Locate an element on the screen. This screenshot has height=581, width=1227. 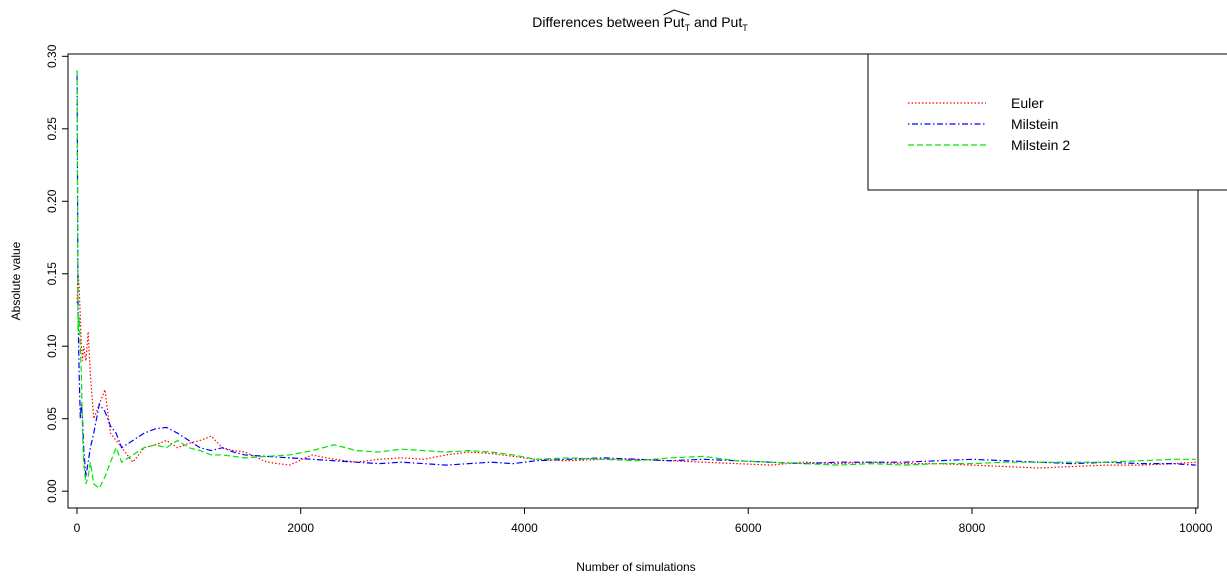
y-tick-label: 0.30 is located at coordinates (52, 56).